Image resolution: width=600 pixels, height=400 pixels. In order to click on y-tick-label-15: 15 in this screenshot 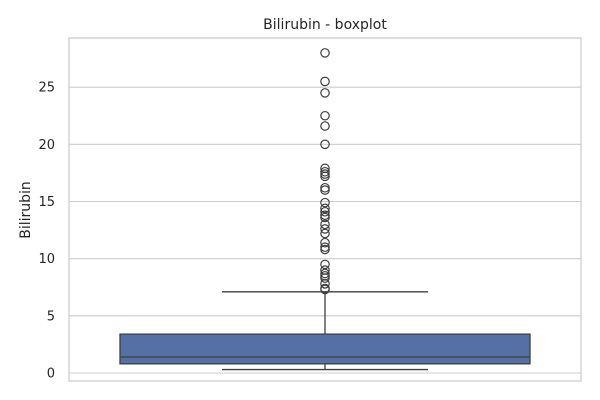, I will do `click(46, 202)`.